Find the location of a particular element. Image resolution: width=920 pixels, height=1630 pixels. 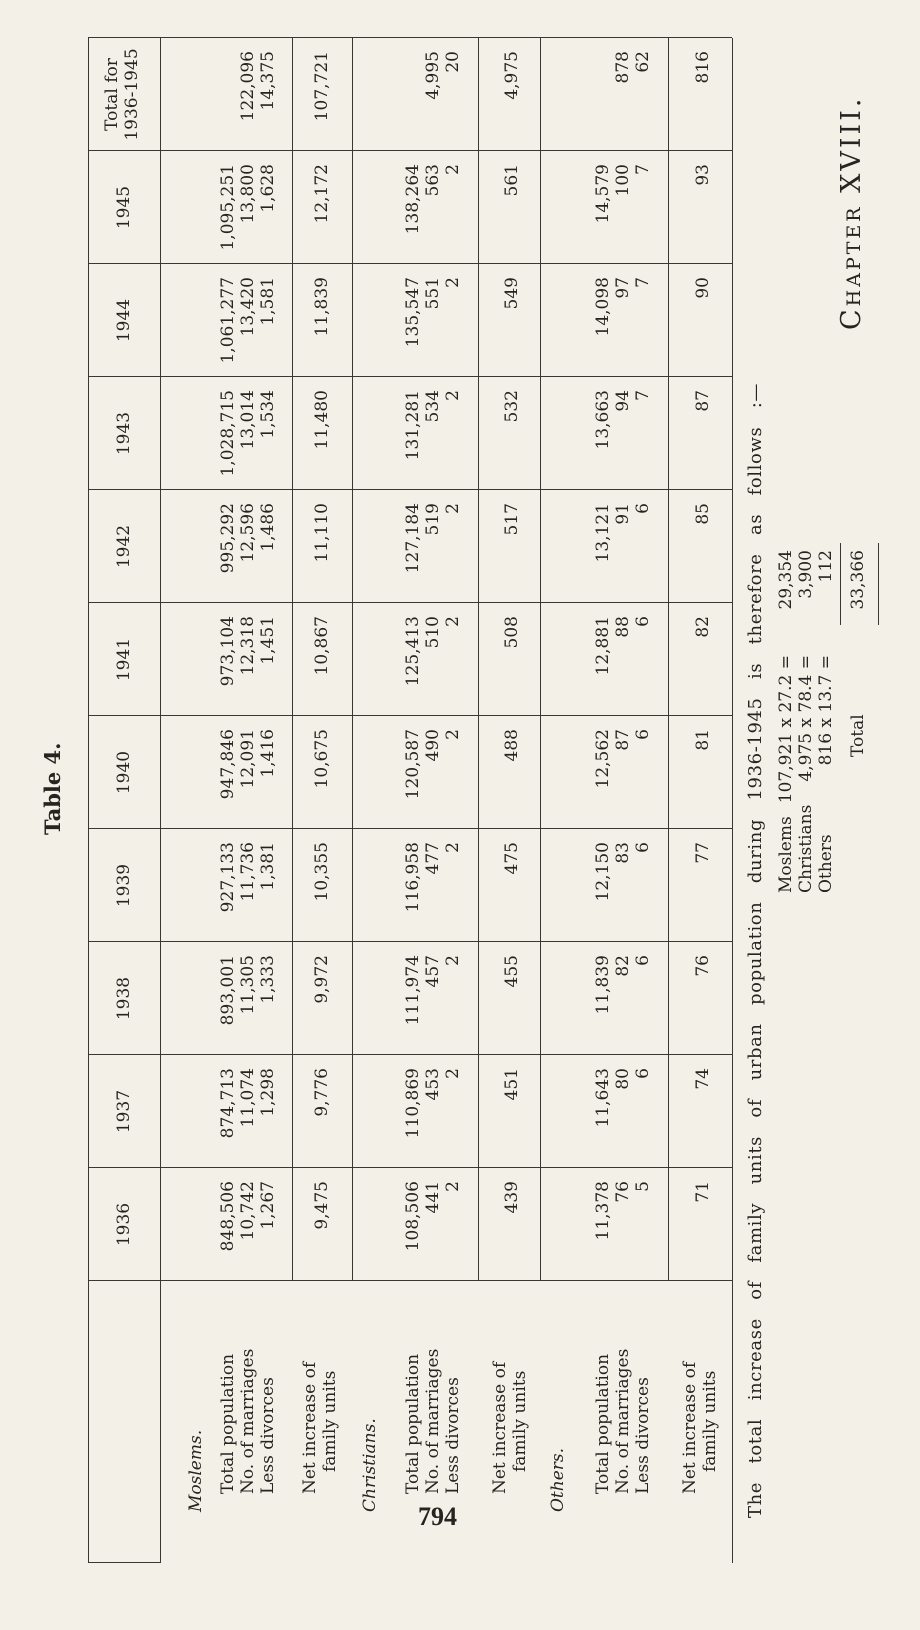

table-cell: 477 is located at coordinates (433, 858).